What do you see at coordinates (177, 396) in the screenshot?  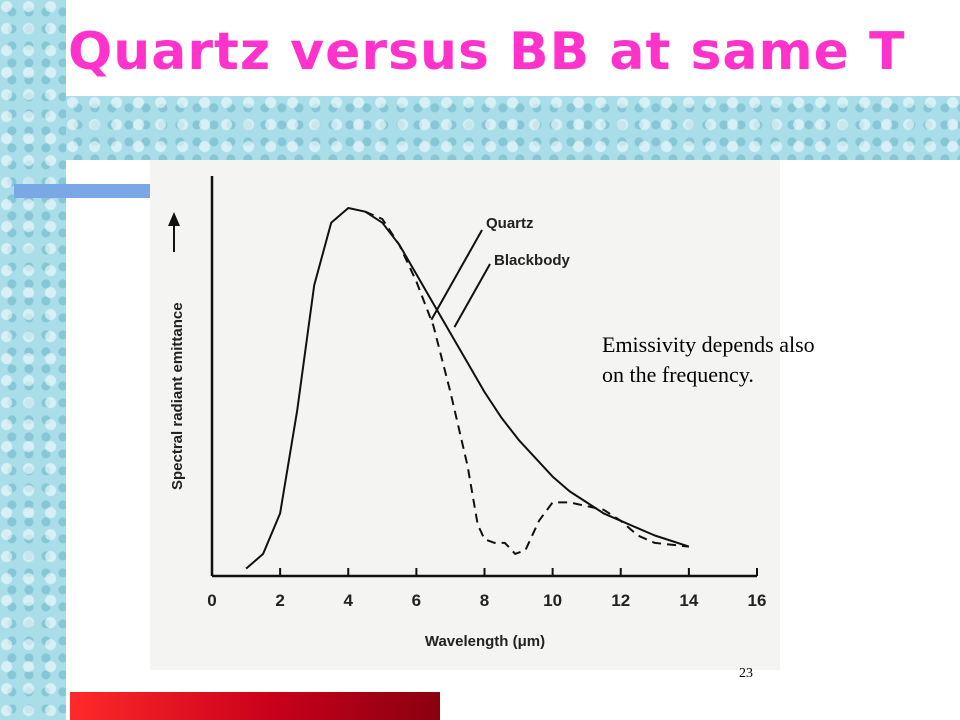 I see `y-axis-label: Spectral radiant emittance` at bounding box center [177, 396].